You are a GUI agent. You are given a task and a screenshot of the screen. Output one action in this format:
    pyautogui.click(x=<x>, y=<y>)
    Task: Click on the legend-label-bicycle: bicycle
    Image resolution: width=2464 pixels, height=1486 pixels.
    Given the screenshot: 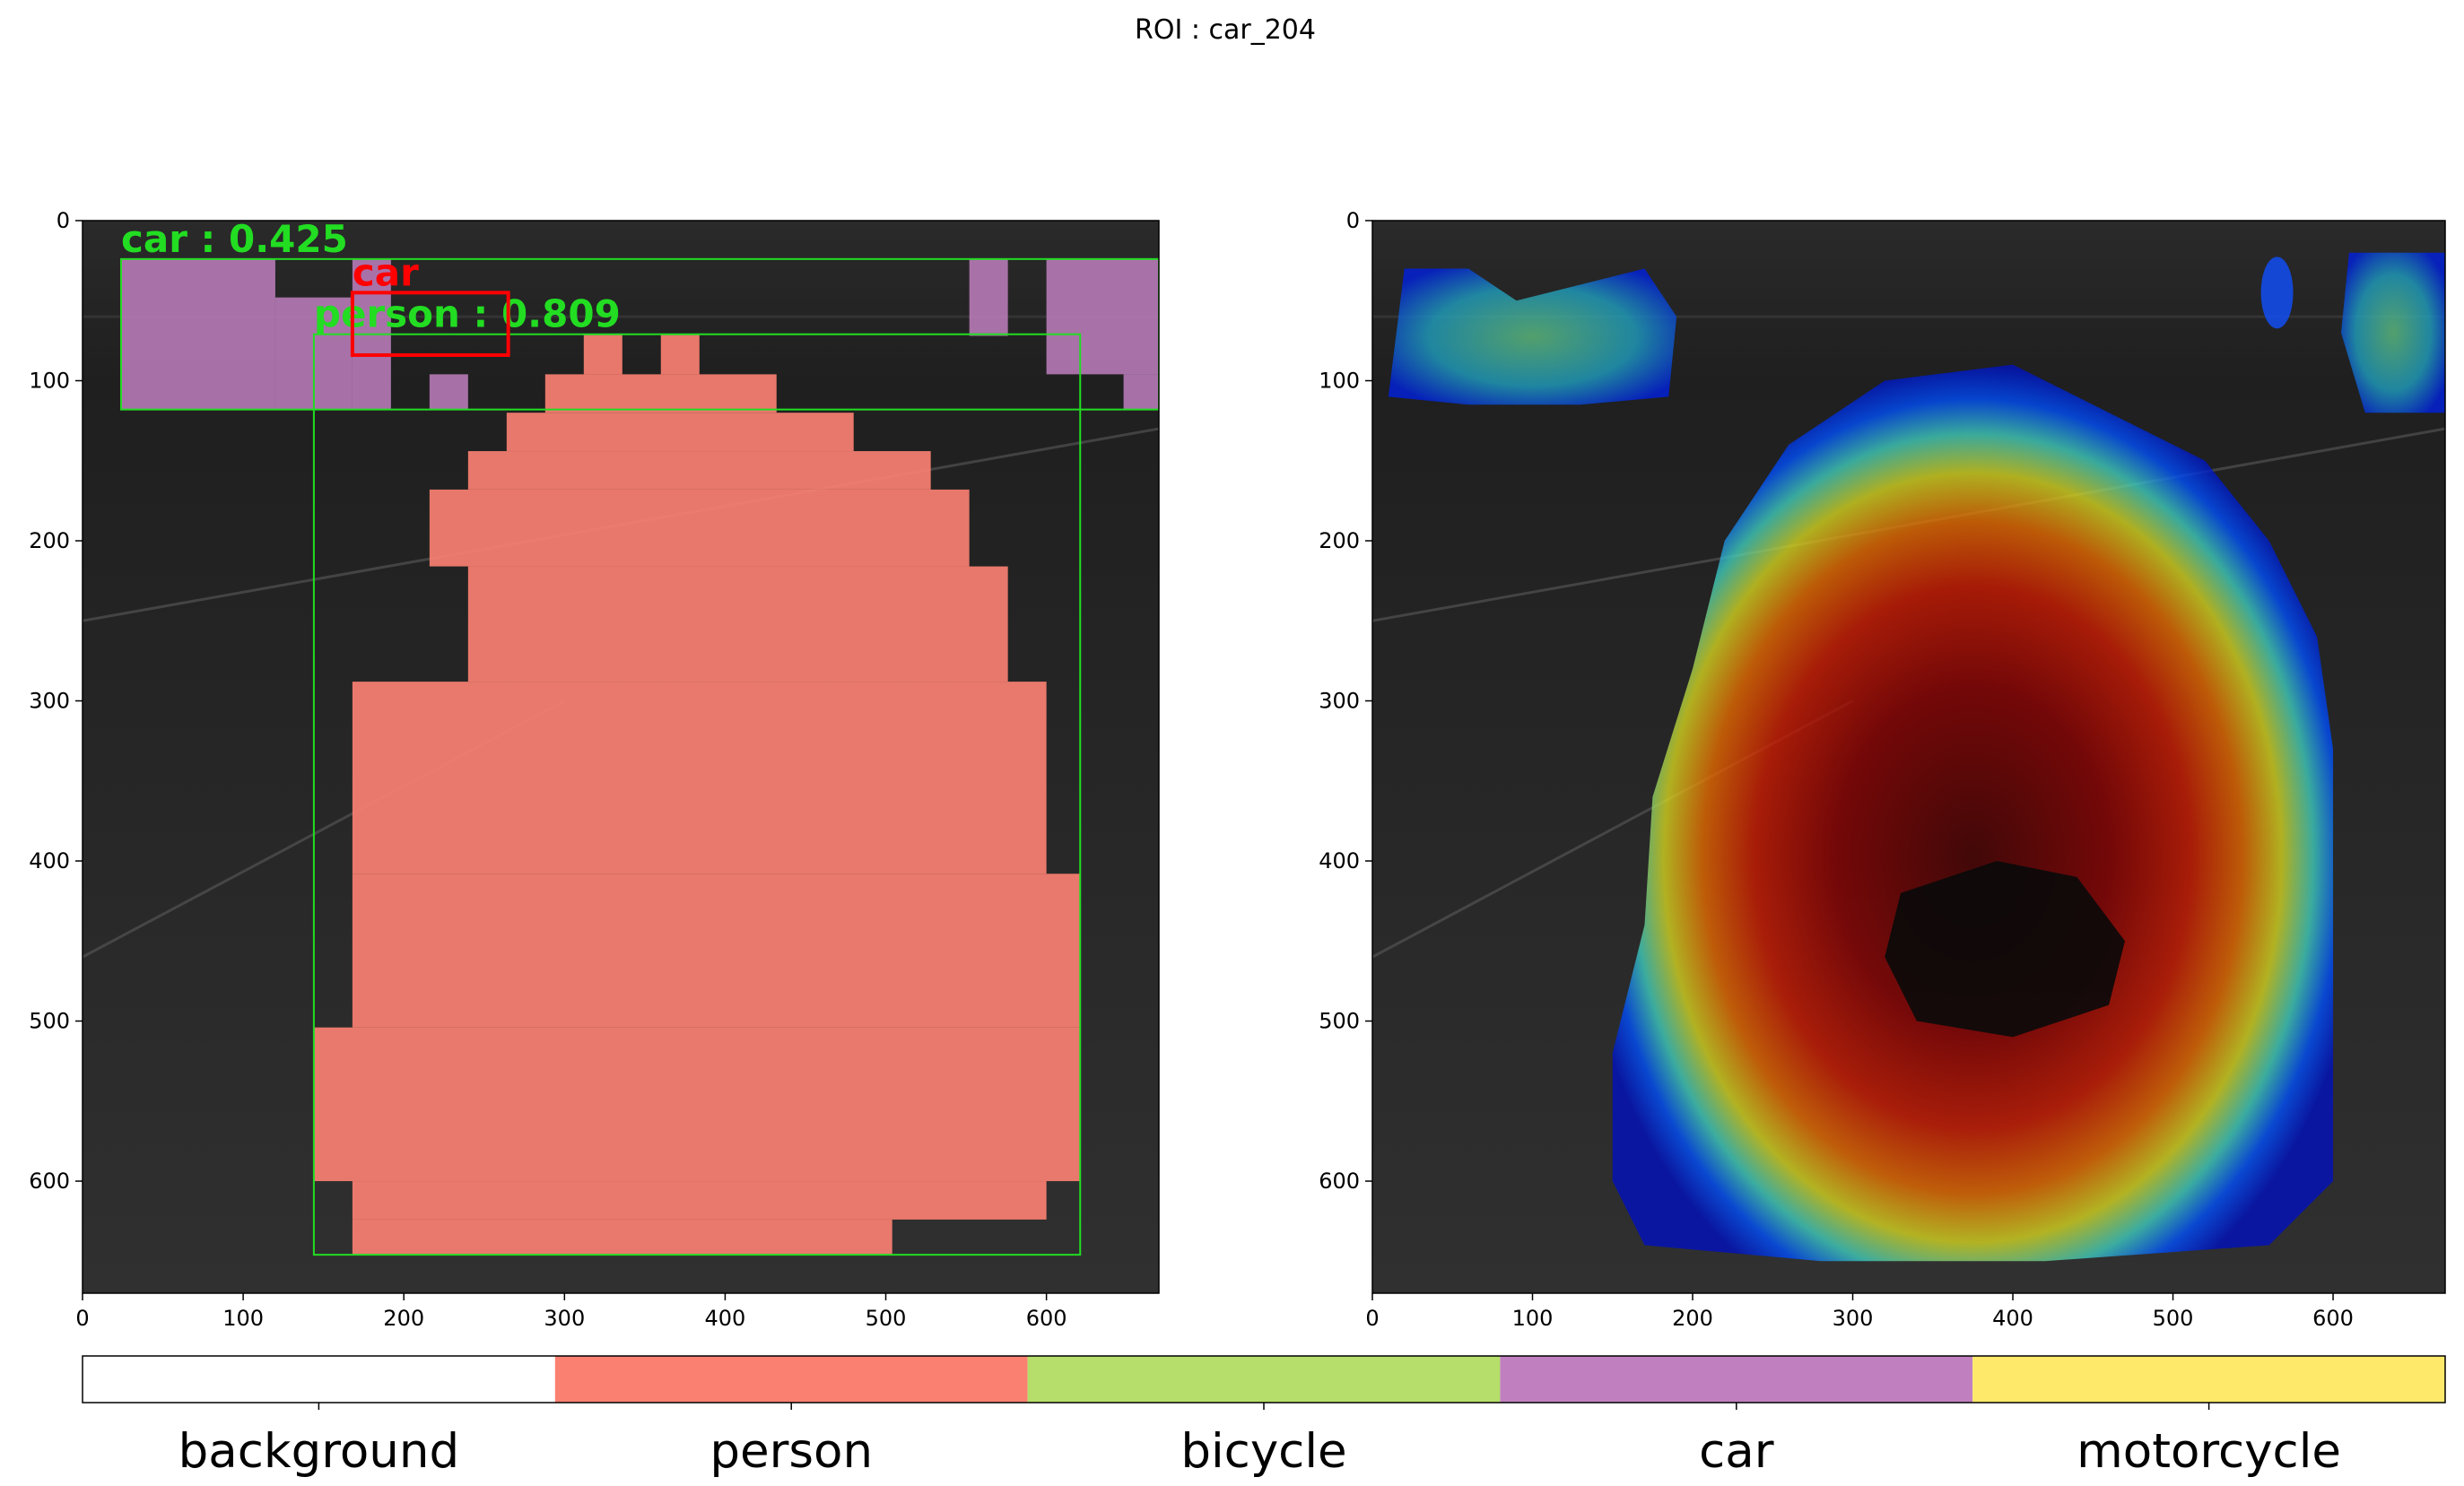 What is the action you would take?
    pyautogui.click(x=1263, y=1451)
    